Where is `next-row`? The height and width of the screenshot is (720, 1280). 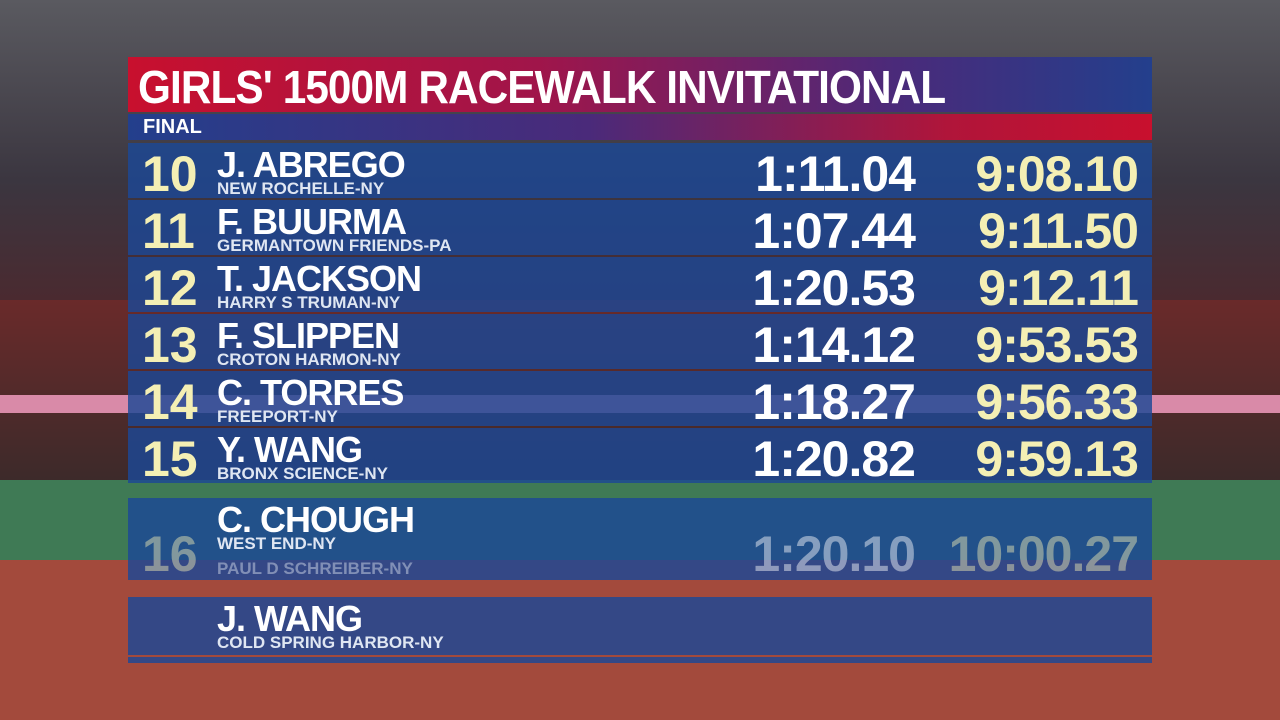 next-row is located at coordinates (640, 660).